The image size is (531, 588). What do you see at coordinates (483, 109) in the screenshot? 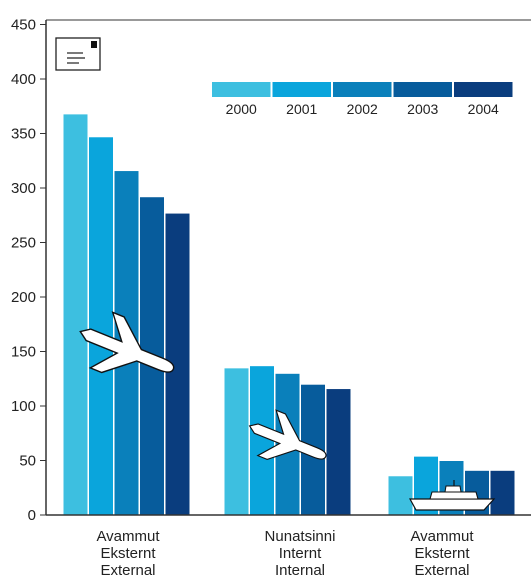
I see `legend-label-2004: 2004` at bounding box center [483, 109].